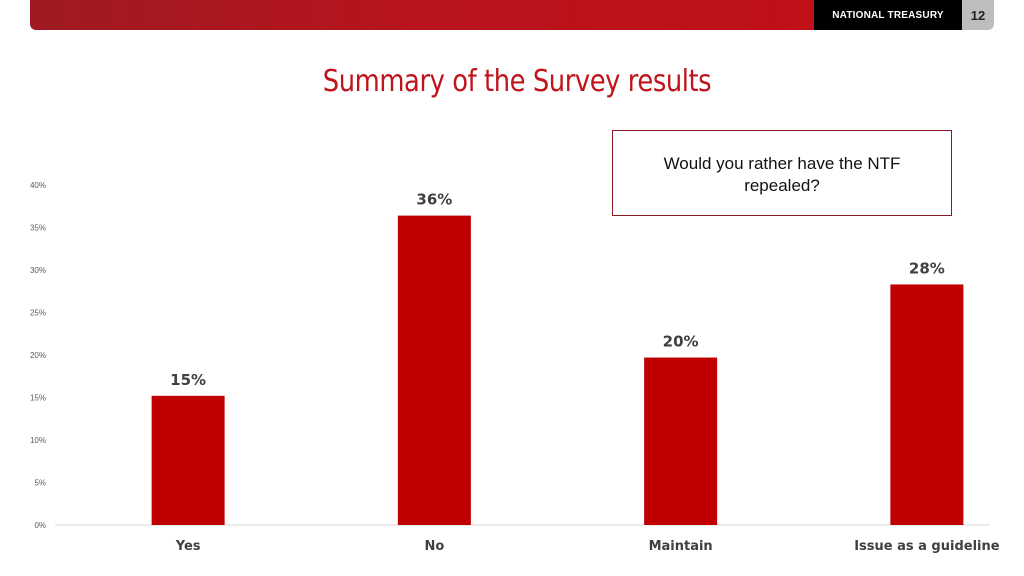  I want to click on y-tick-label: 25%, so click(38, 313).